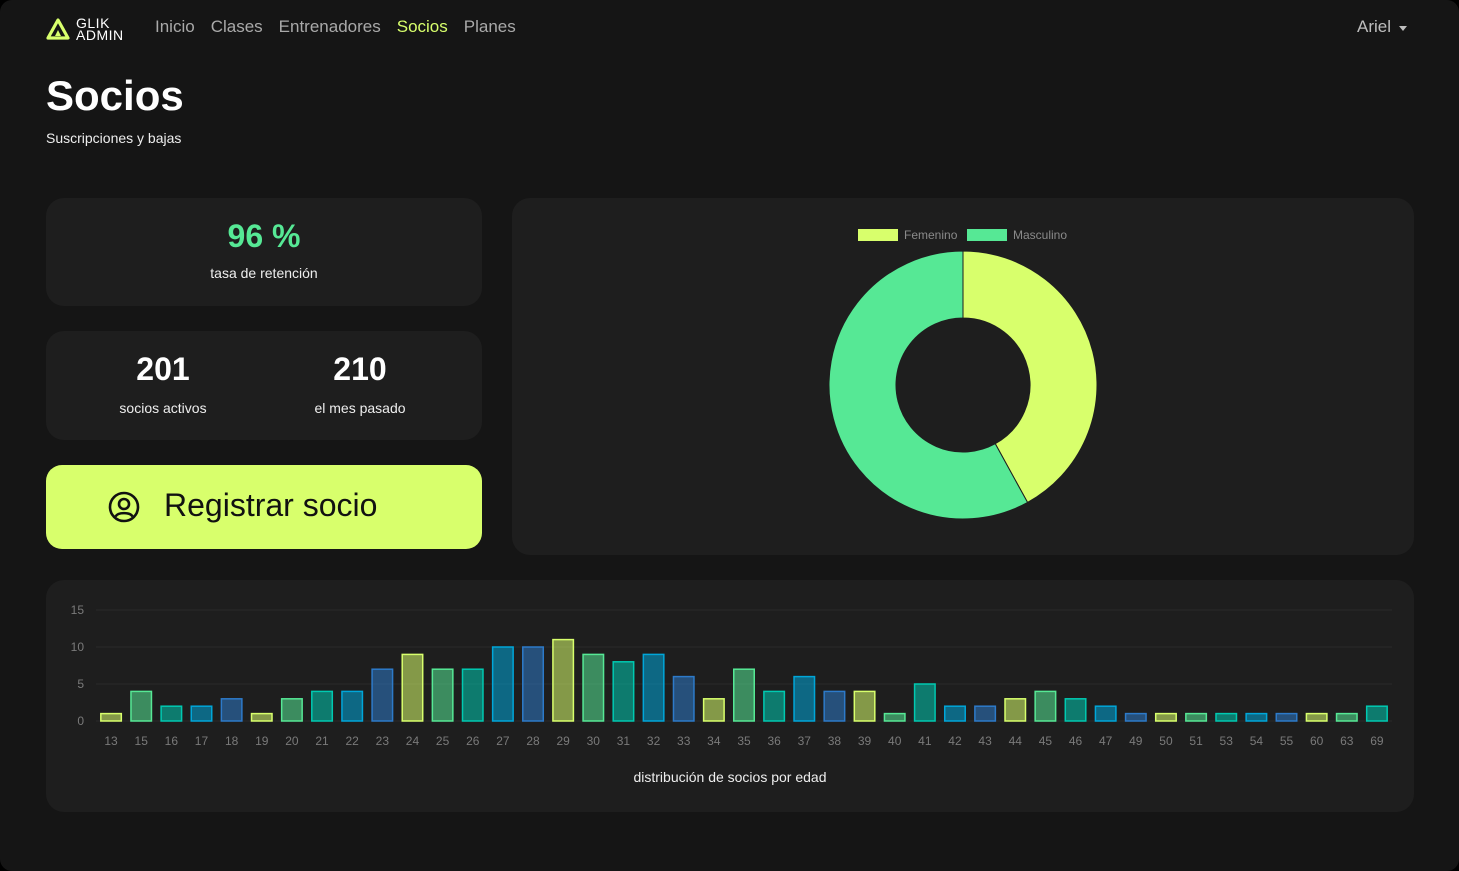 The image size is (1459, 871). Describe the element at coordinates (563, 741) in the screenshot. I see `x-tick-label: 29` at that location.